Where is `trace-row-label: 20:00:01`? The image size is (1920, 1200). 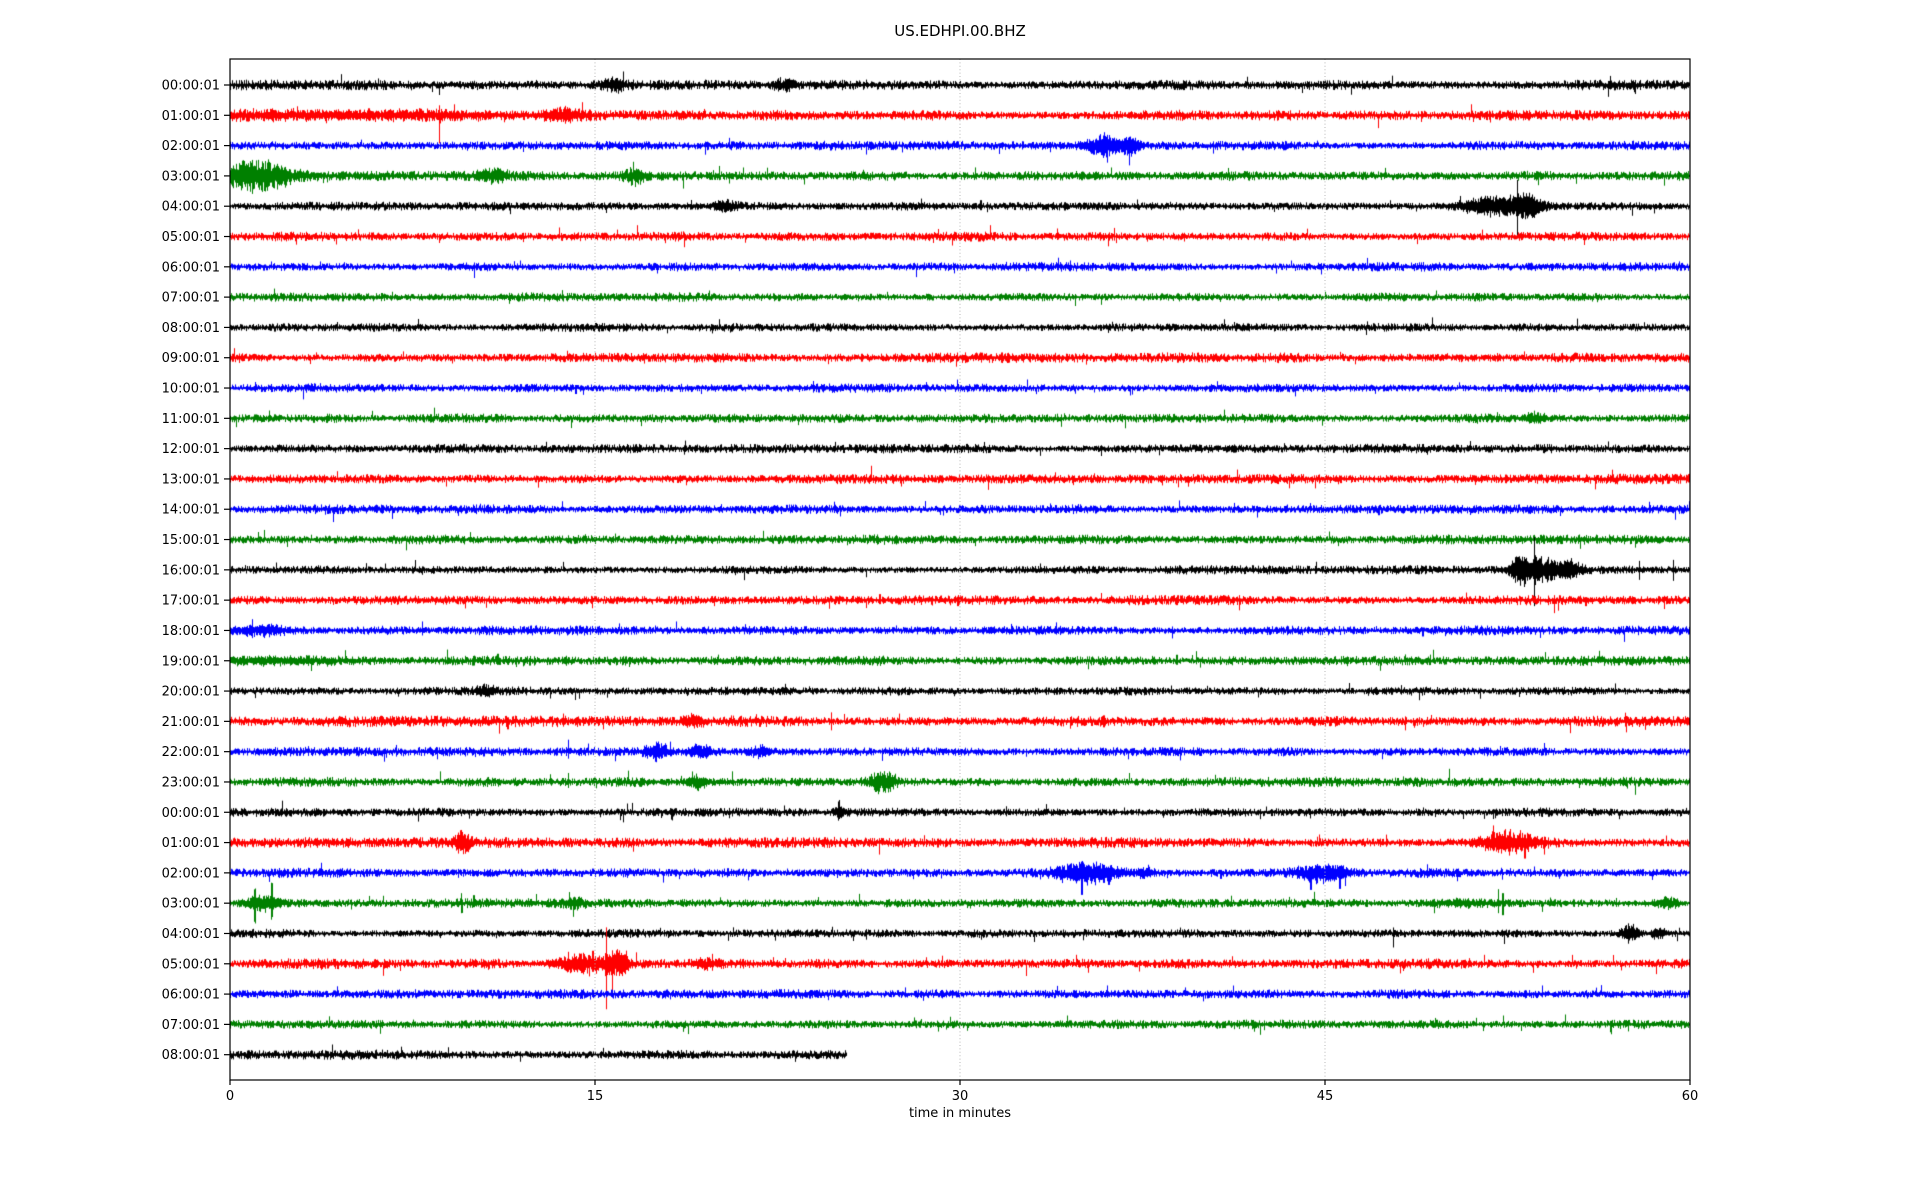 trace-row-label: 20:00:01 is located at coordinates (191, 692).